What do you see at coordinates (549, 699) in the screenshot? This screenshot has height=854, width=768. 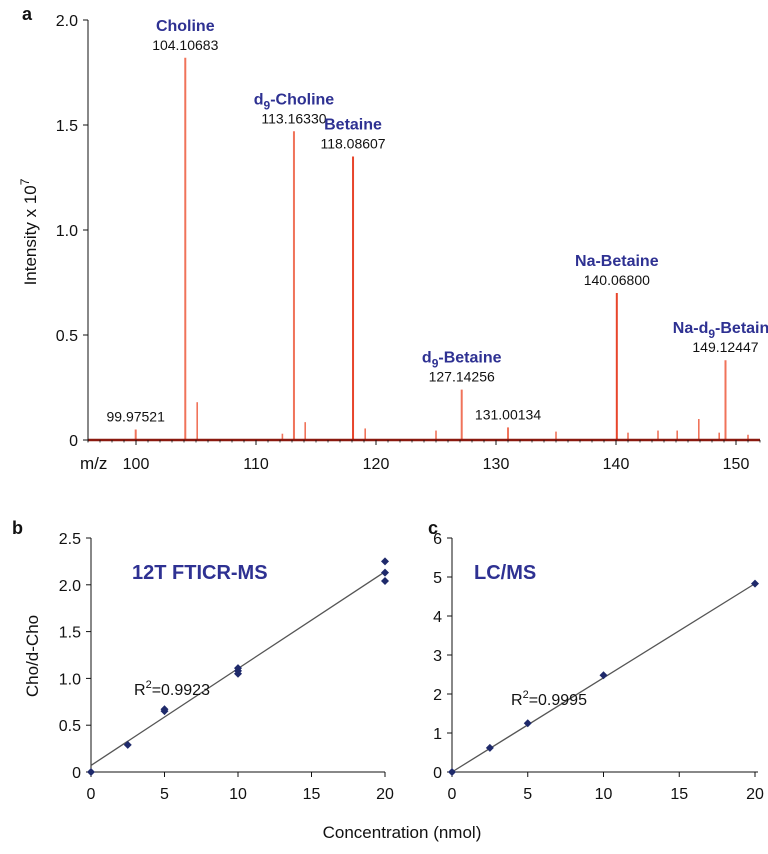 I see `panel-c-r2: R2=0.9995` at bounding box center [549, 699].